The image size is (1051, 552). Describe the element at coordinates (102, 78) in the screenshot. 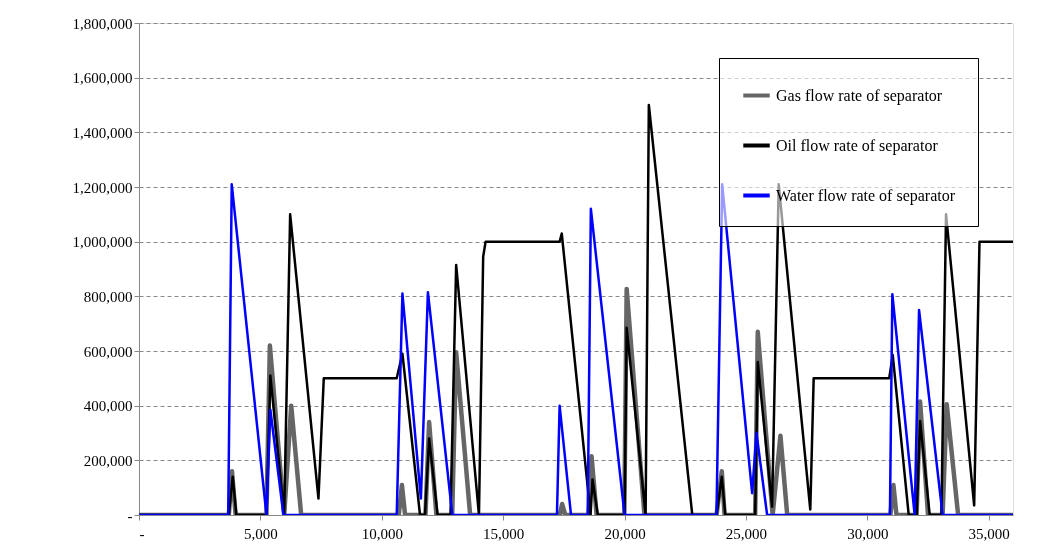

I see `y-tick-label: 1,600,000` at that location.